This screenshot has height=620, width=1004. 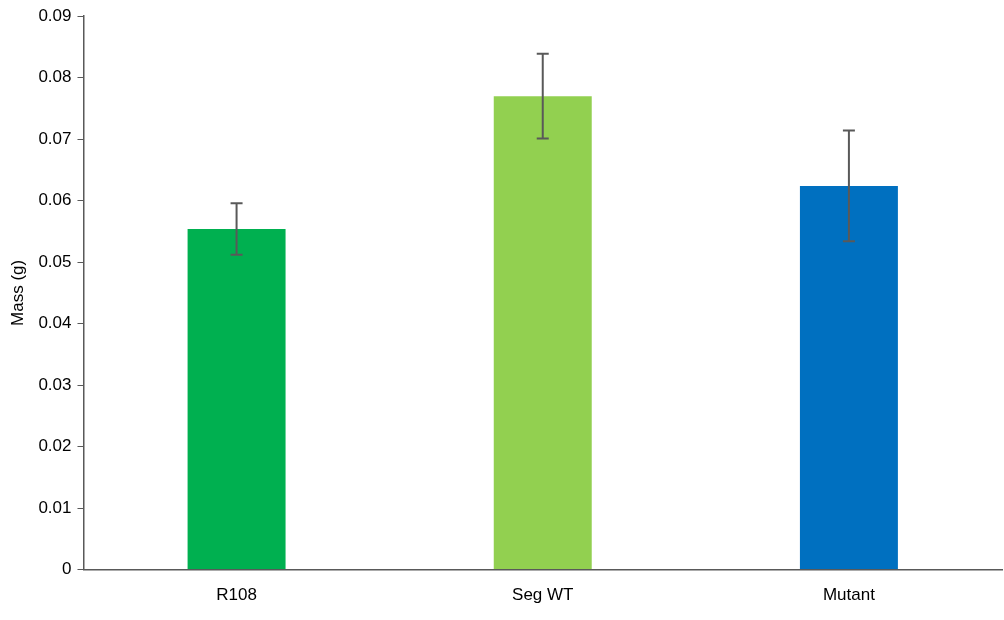 I want to click on y-tick-label: 0.04, so click(x=55, y=323).